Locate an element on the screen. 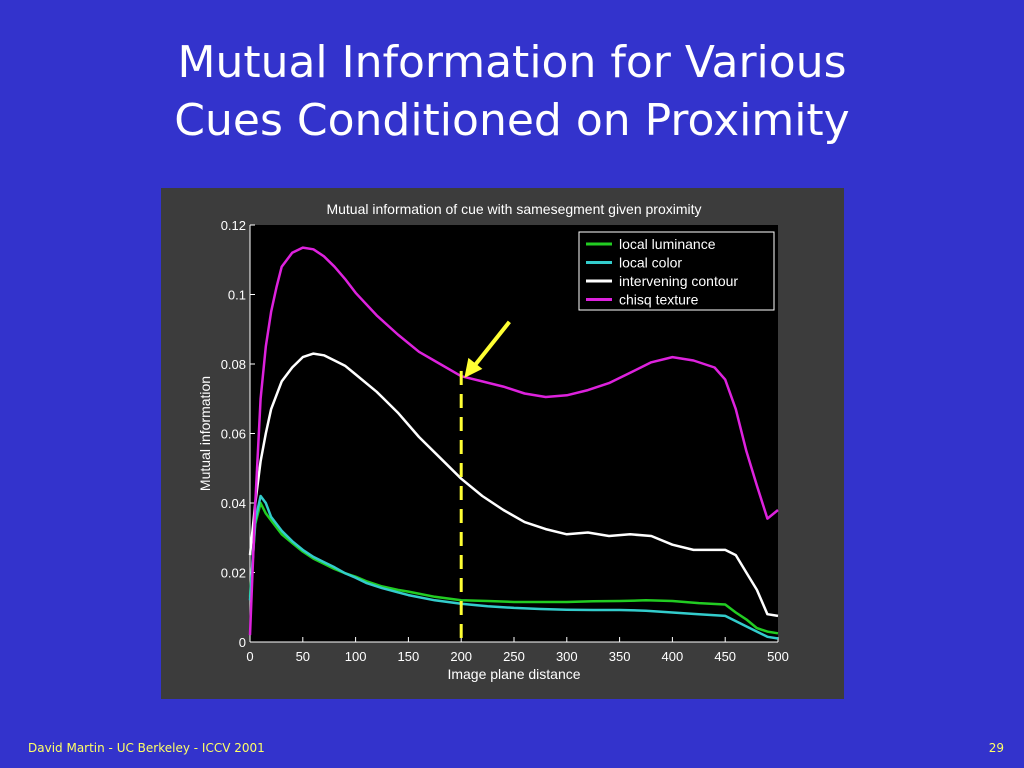  x-tick-label: 0 is located at coordinates (249, 656).